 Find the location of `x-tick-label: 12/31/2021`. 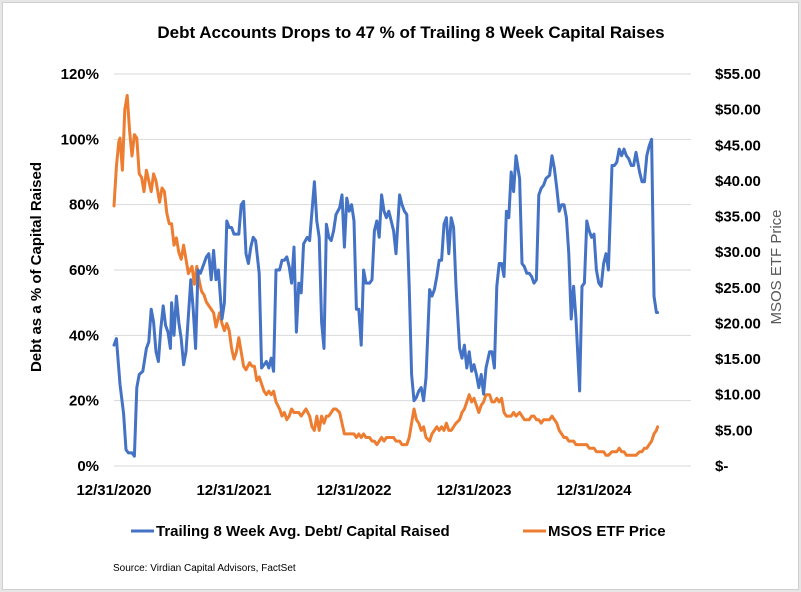

x-tick-label: 12/31/2021 is located at coordinates (233, 490).